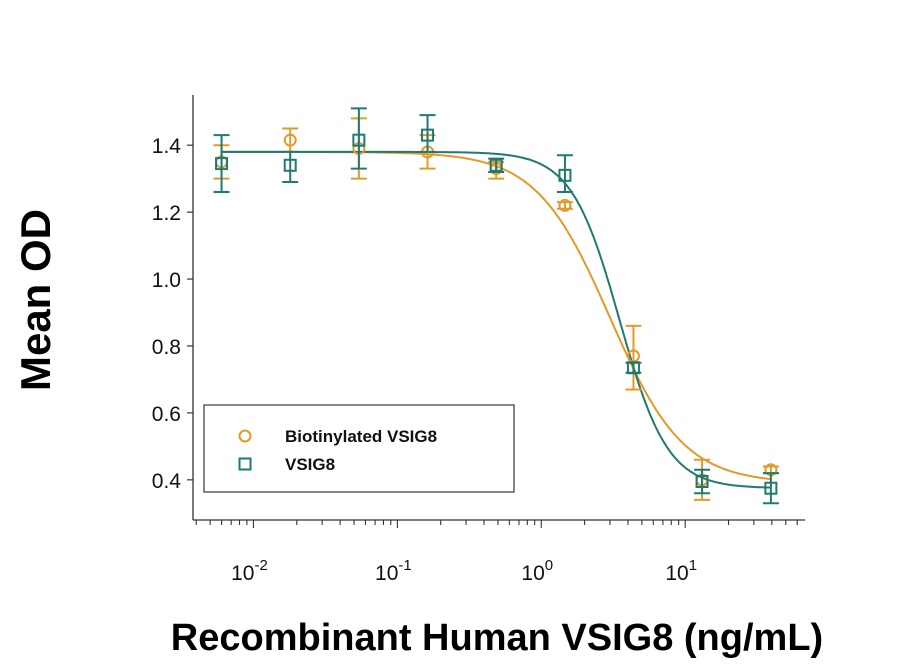 This screenshot has height=668, width=915. Describe the element at coordinates (167, 481) in the screenshot. I see `y-tick-label: 0.4` at that location.